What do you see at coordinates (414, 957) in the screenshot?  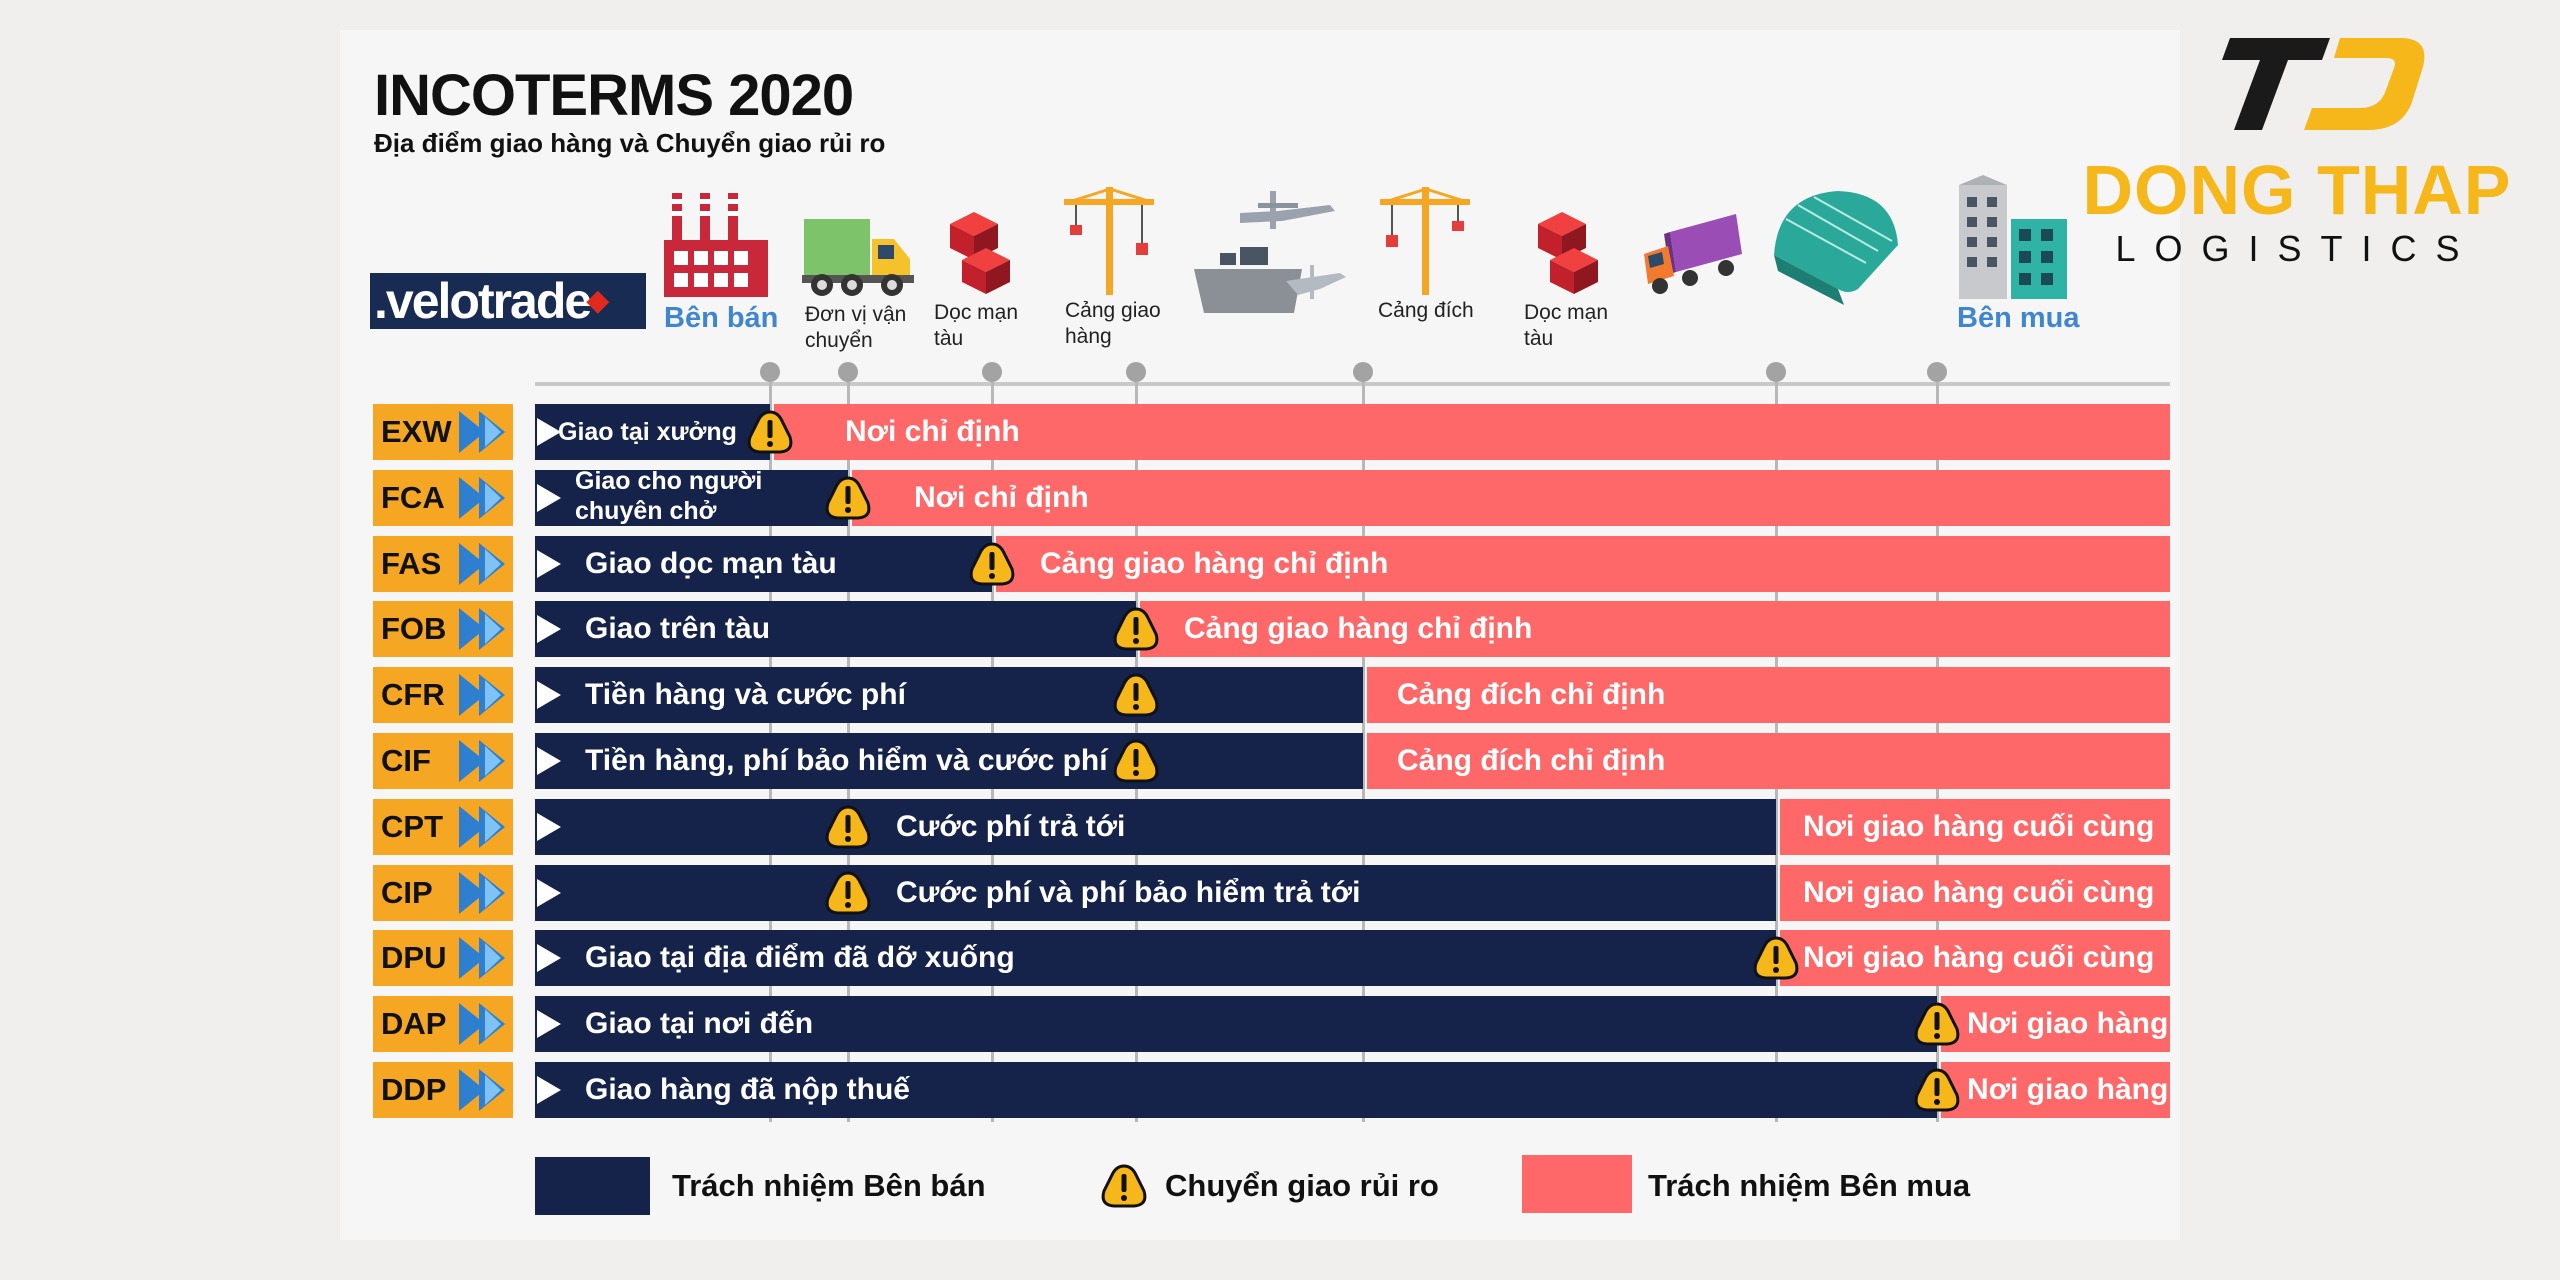 I see `incoterm-code-label: DPU` at bounding box center [414, 957].